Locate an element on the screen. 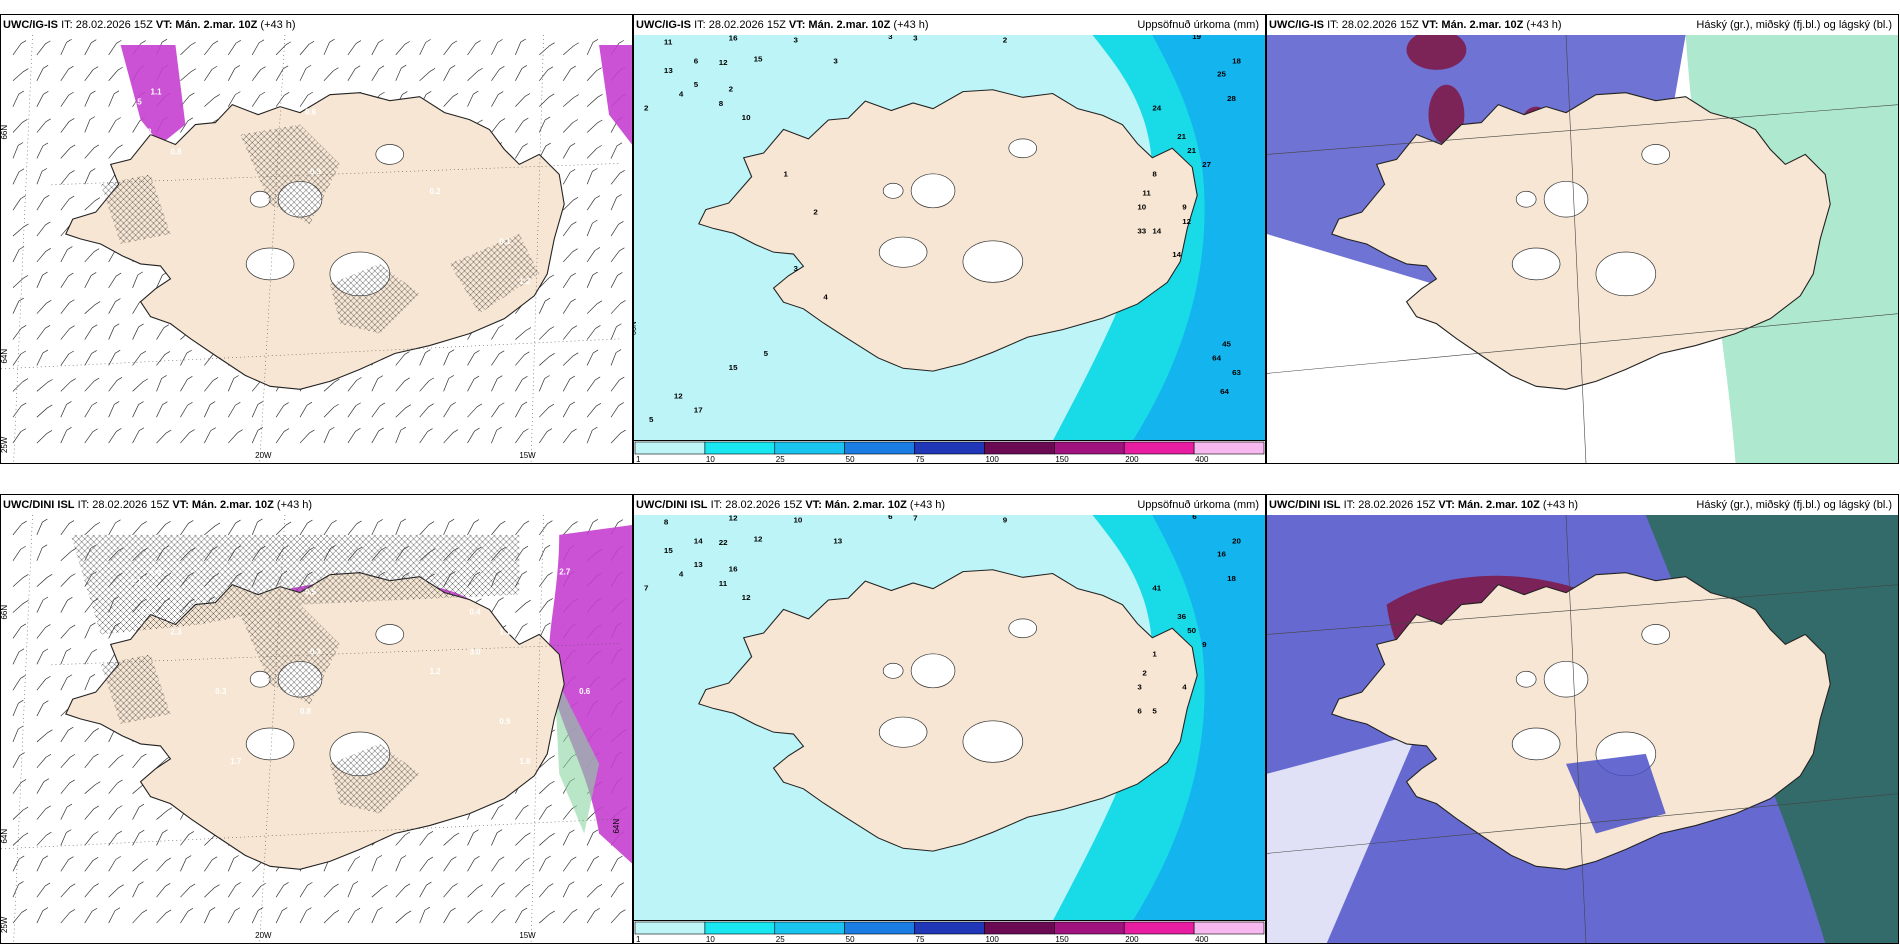  value-label: 6 is located at coordinates (890, 518).